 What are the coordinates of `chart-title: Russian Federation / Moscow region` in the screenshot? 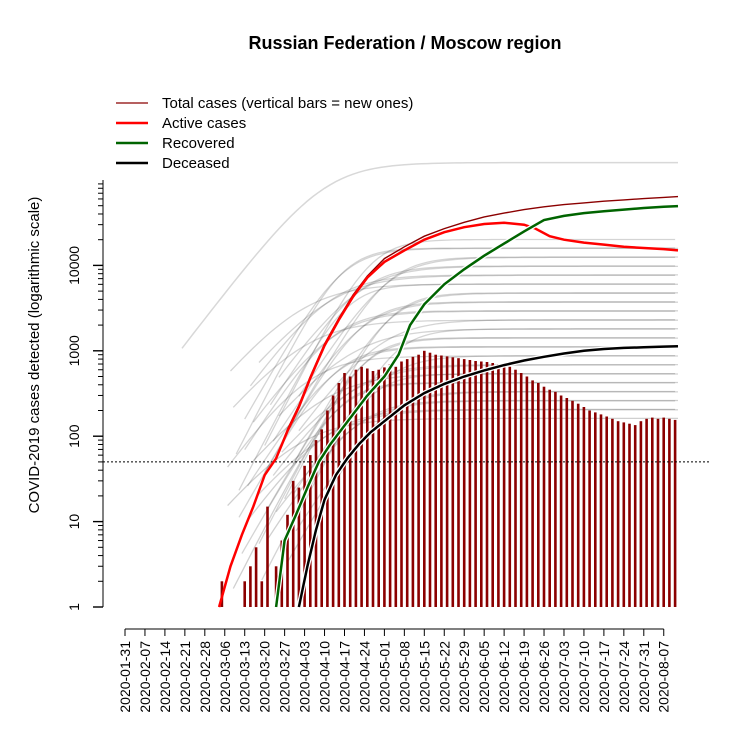 It's located at (404, 43).